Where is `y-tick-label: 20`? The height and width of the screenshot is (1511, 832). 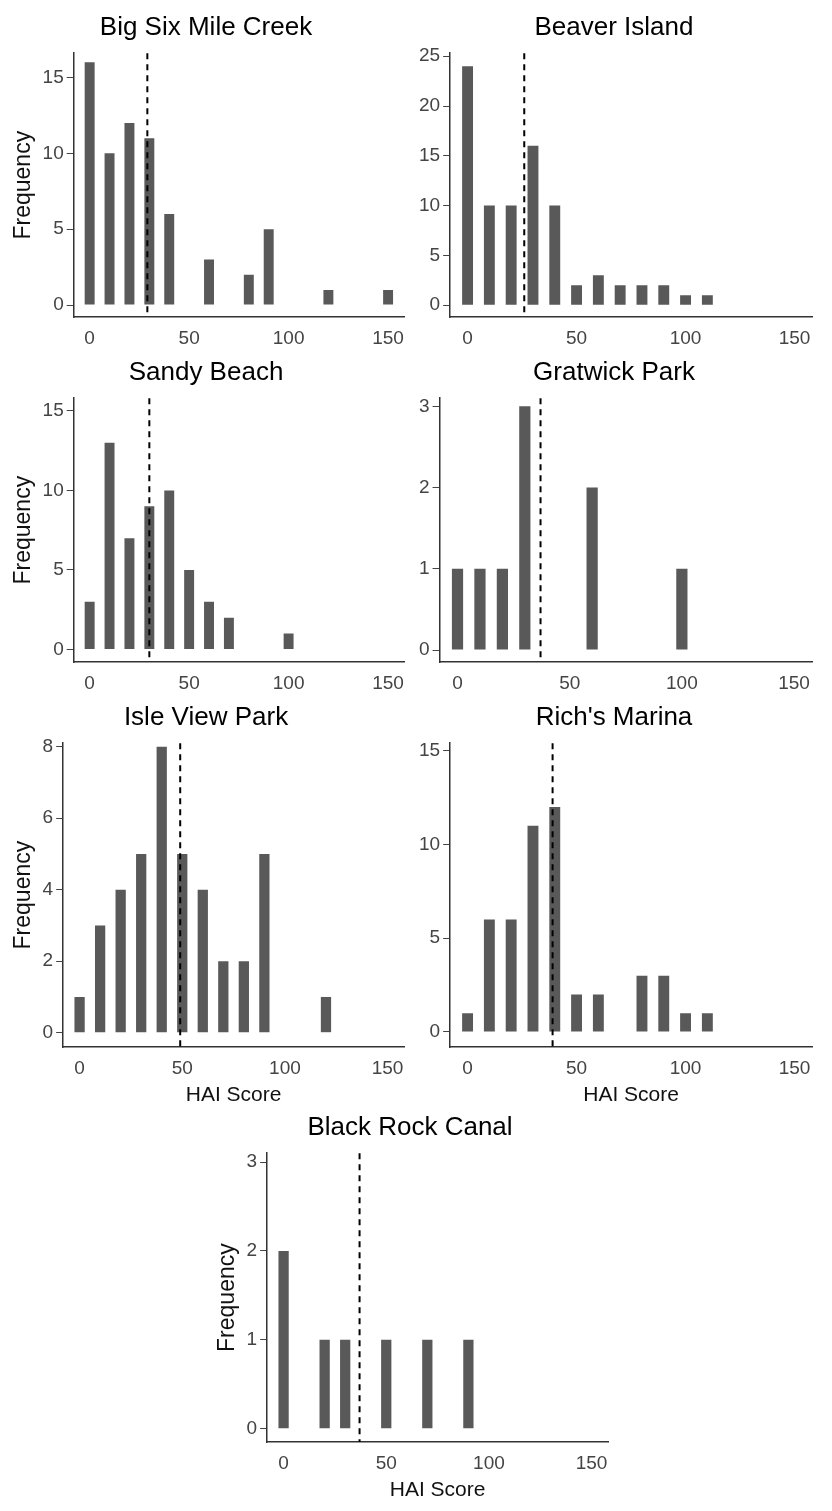 y-tick-label: 20 is located at coordinates (429, 105).